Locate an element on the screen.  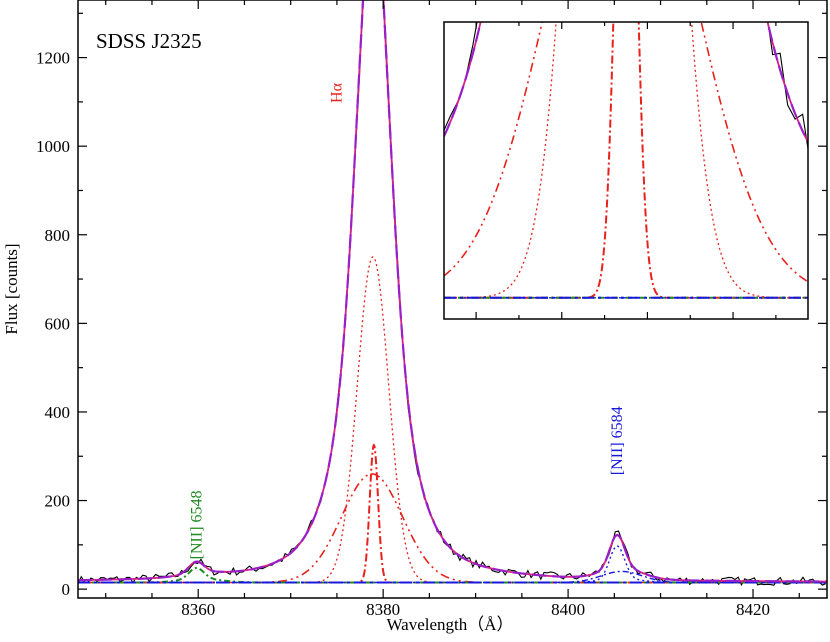
y-tick-label: 1000 is located at coordinates (53, 146).